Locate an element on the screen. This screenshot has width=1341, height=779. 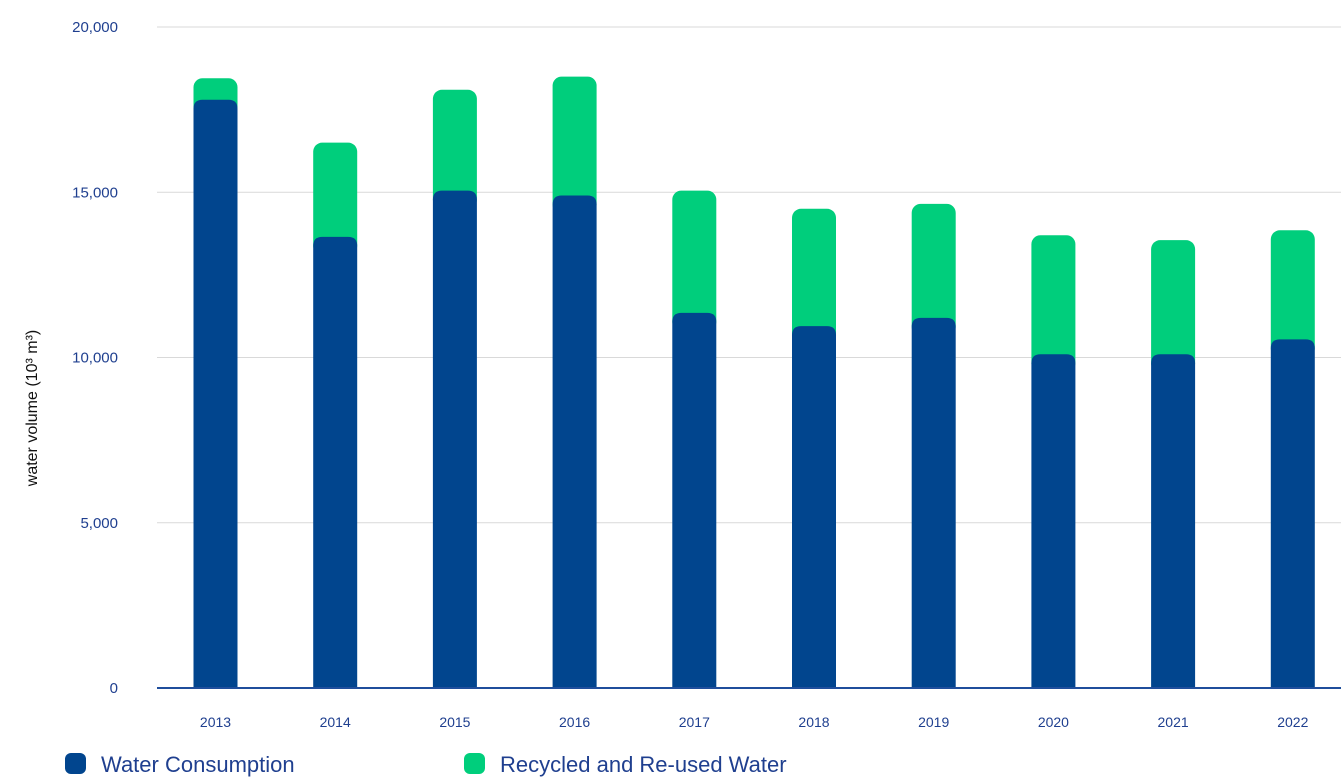
bar-recycled-2018 is located at coordinates (814, 276).